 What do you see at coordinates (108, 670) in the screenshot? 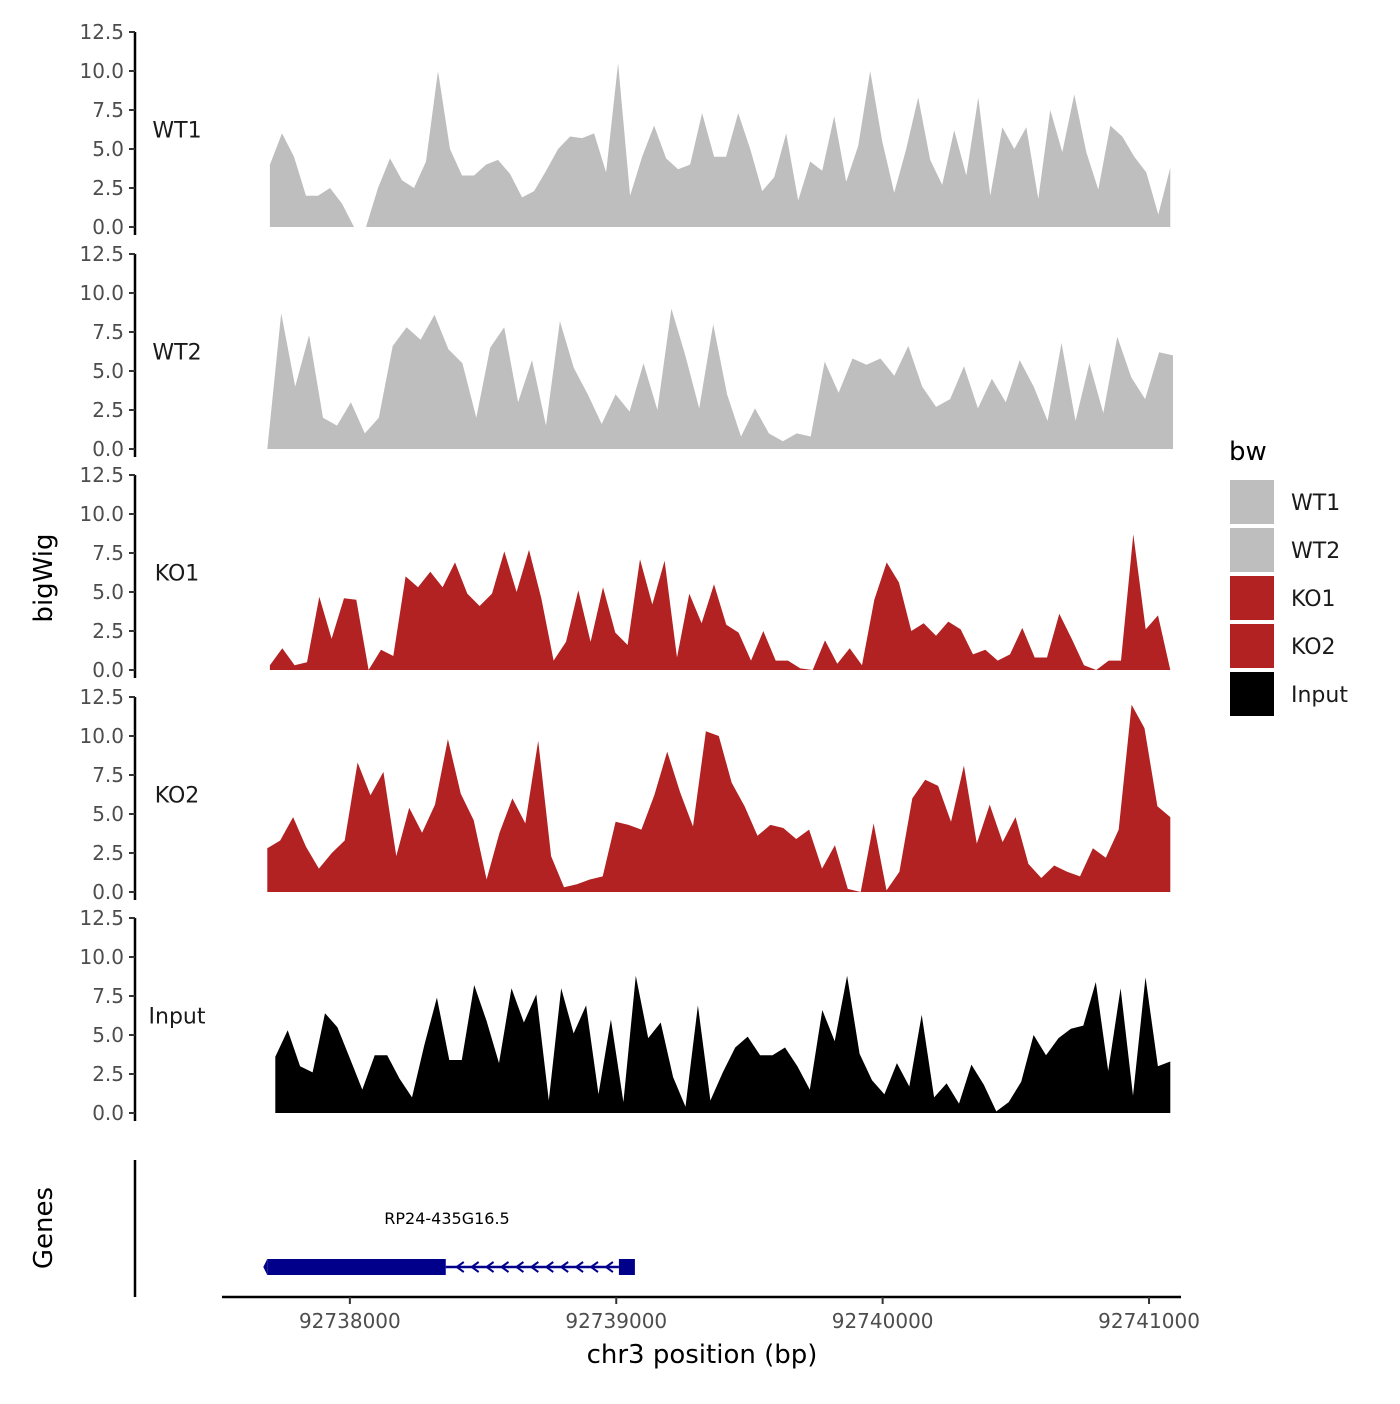
I see `y-tick-label-ko1: 0.0` at bounding box center [108, 670].